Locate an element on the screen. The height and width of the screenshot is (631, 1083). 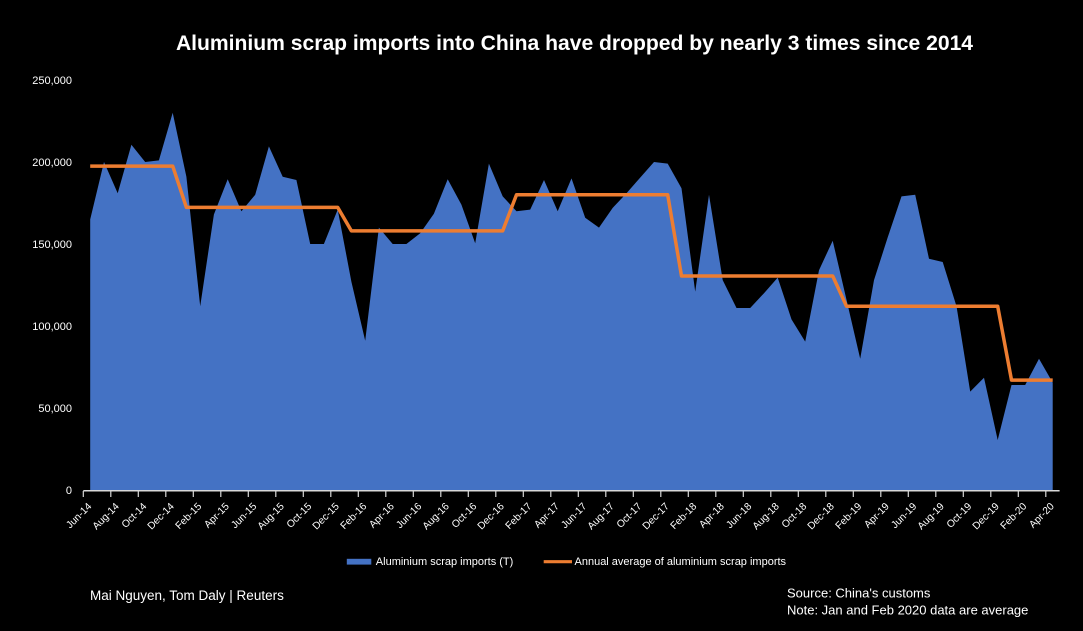
svg-text: 200,000 is located at coordinates (52, 163).